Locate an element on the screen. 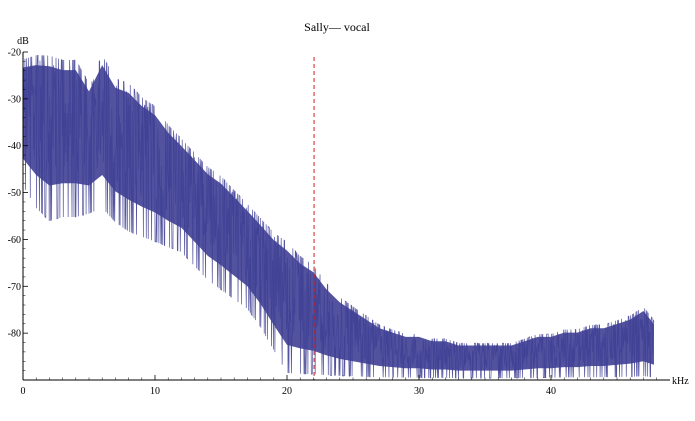  y-tick-label: -20 is located at coordinates (14, 53).